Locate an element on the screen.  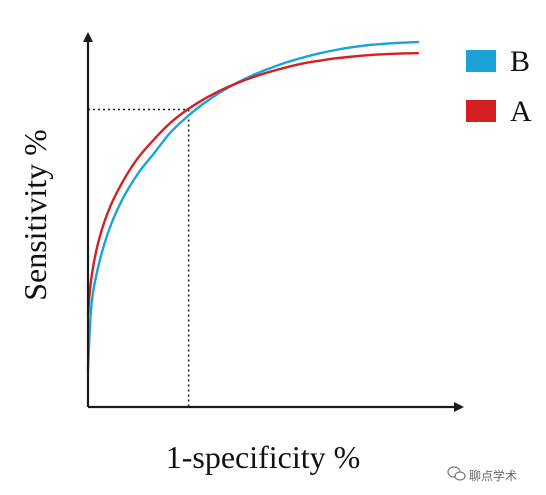
wechat-logo-icon is located at coordinates (456, 473).